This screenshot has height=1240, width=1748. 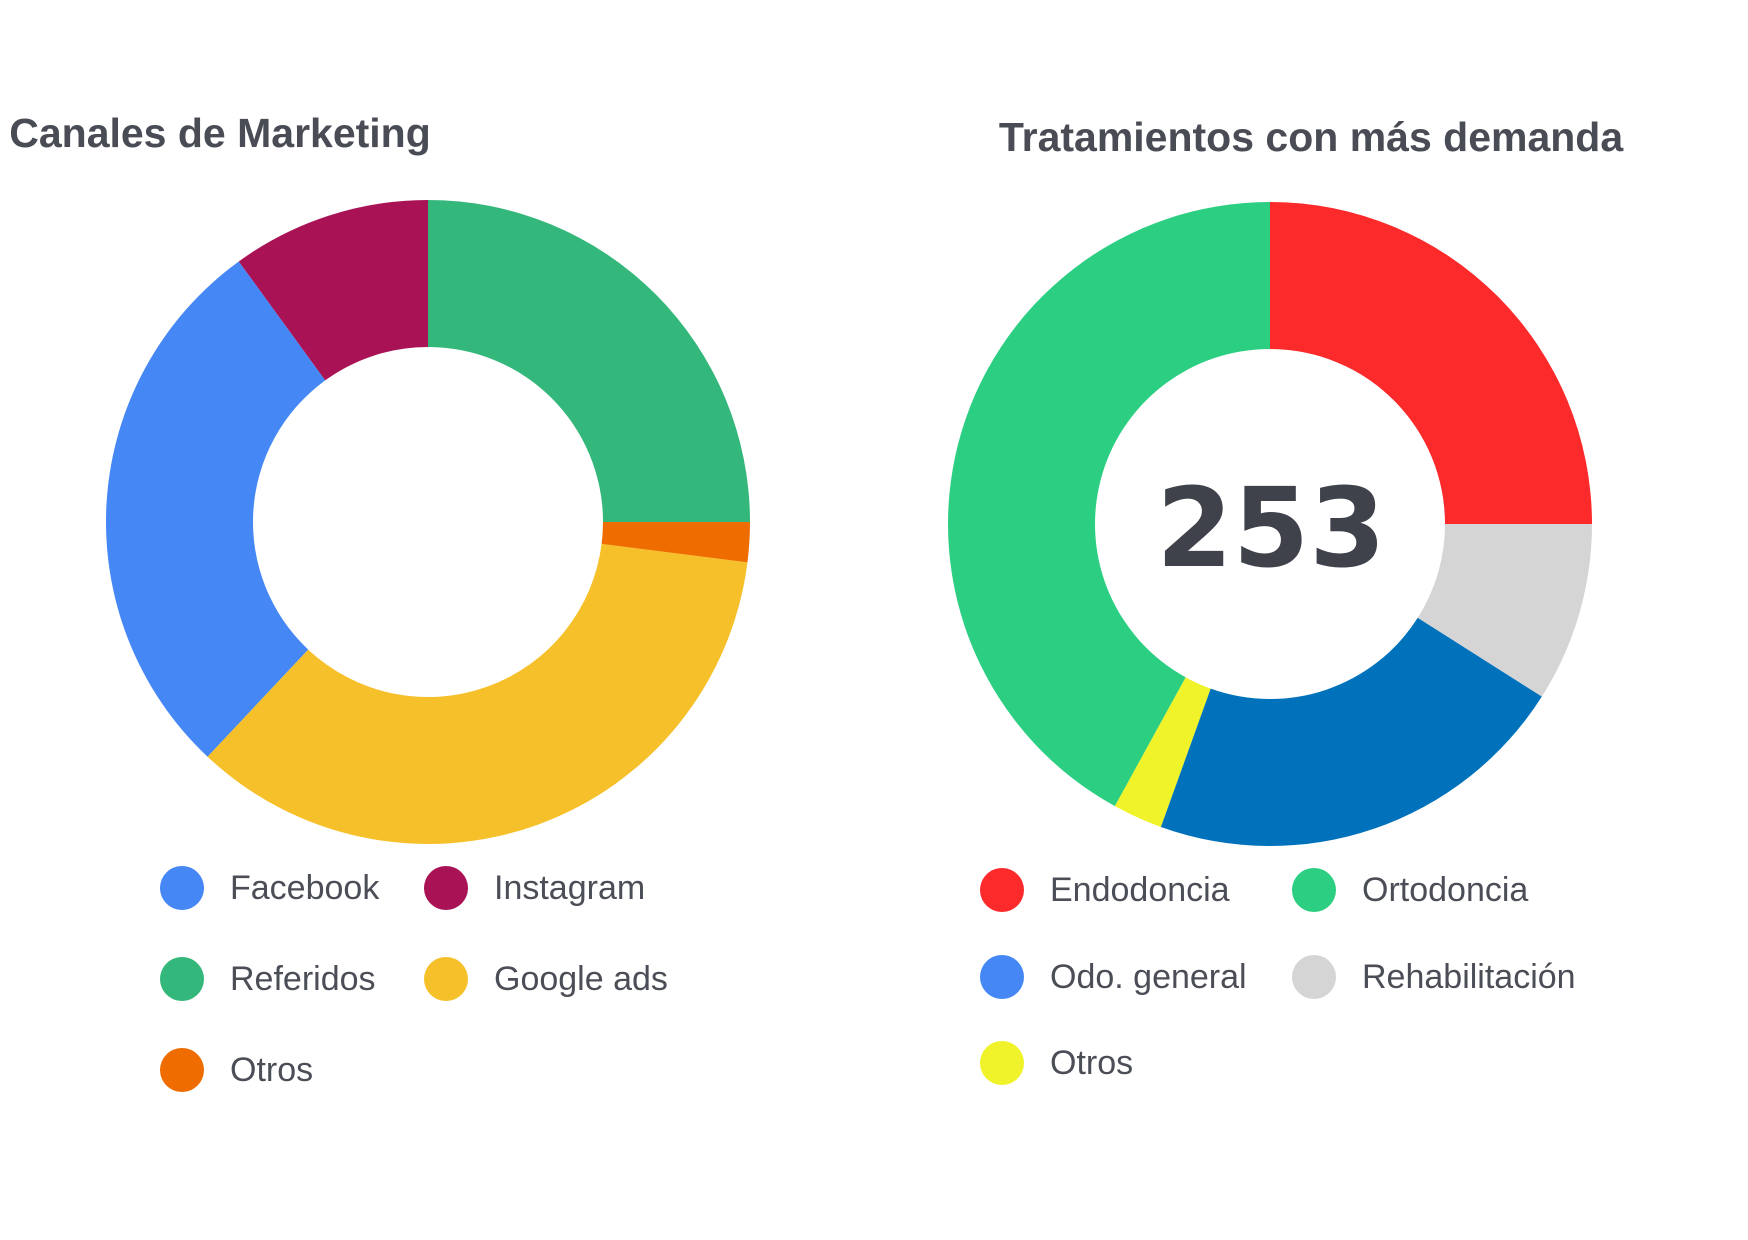 I want to click on legend-item-instagram: Instagram, so click(x=534, y=888).